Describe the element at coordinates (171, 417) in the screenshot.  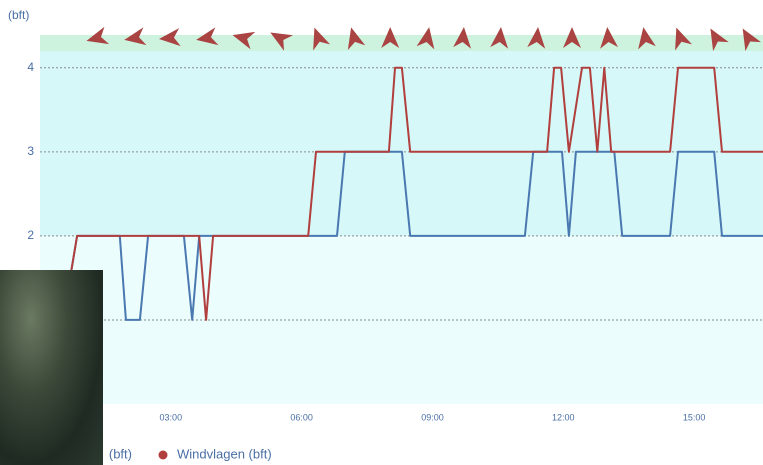
I see `x-tick-label: 03:00` at that location.